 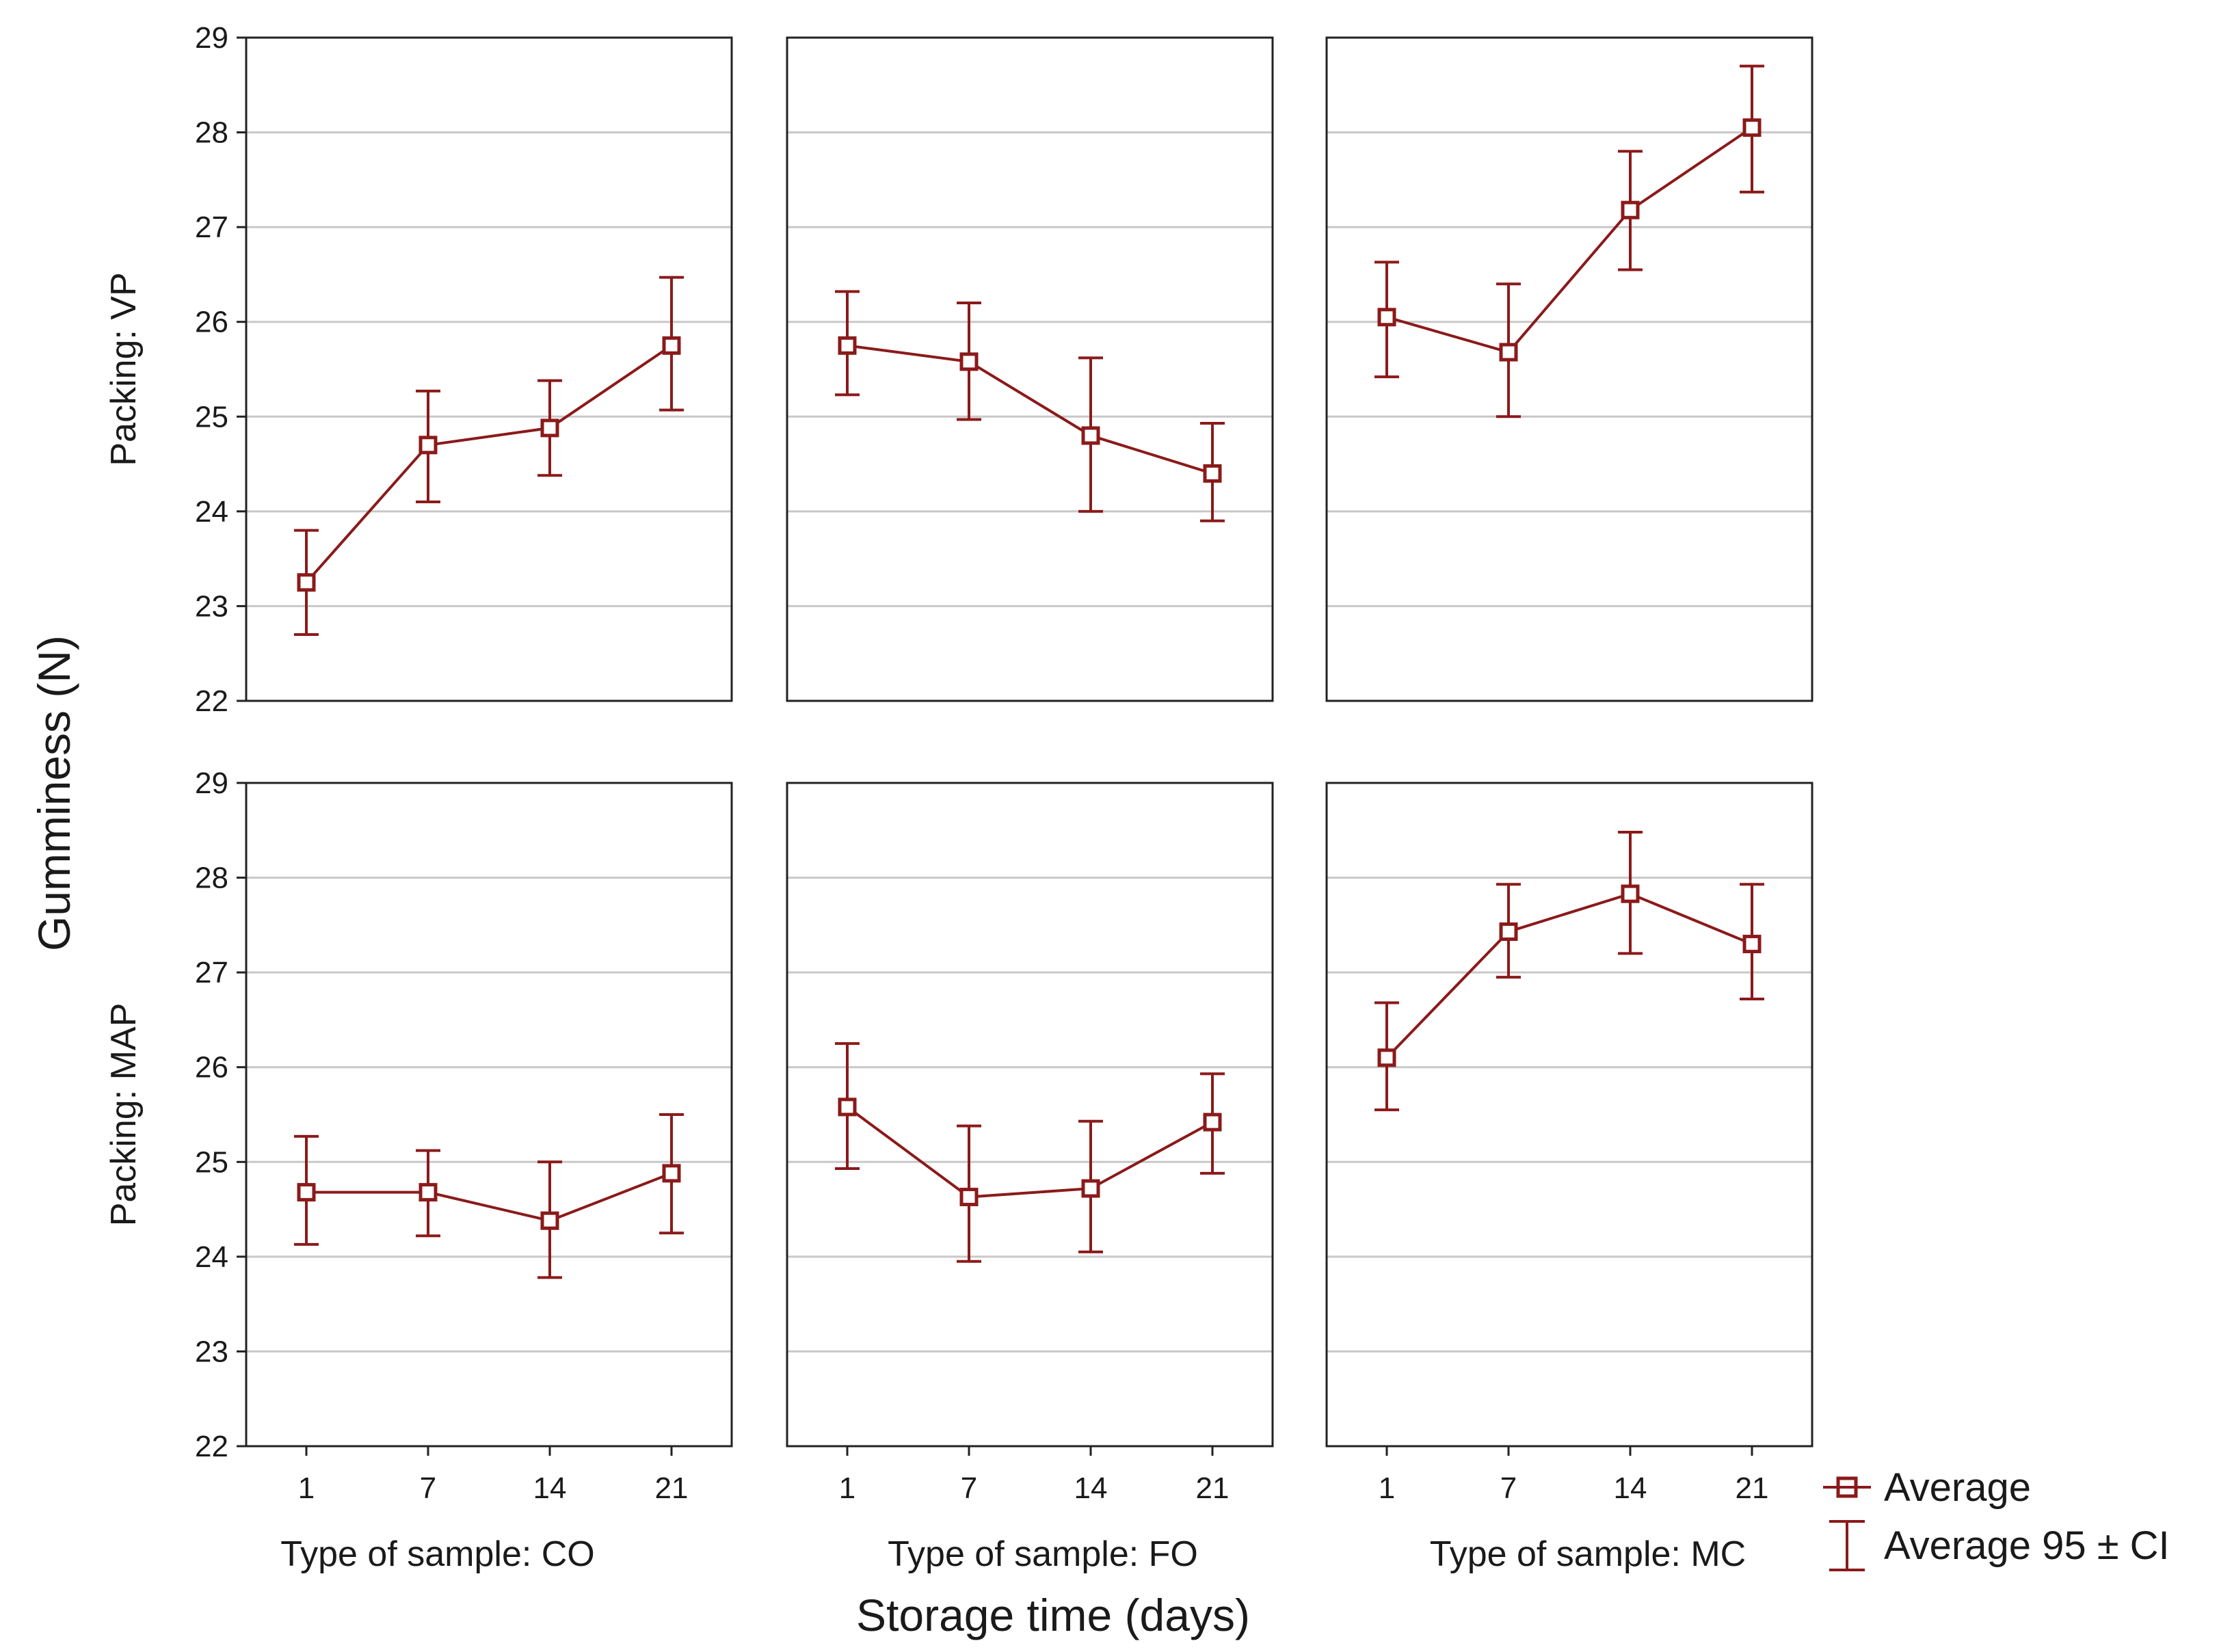 What do you see at coordinates (1957, 1487) in the screenshot?
I see `legend-mean-label: Average` at bounding box center [1957, 1487].